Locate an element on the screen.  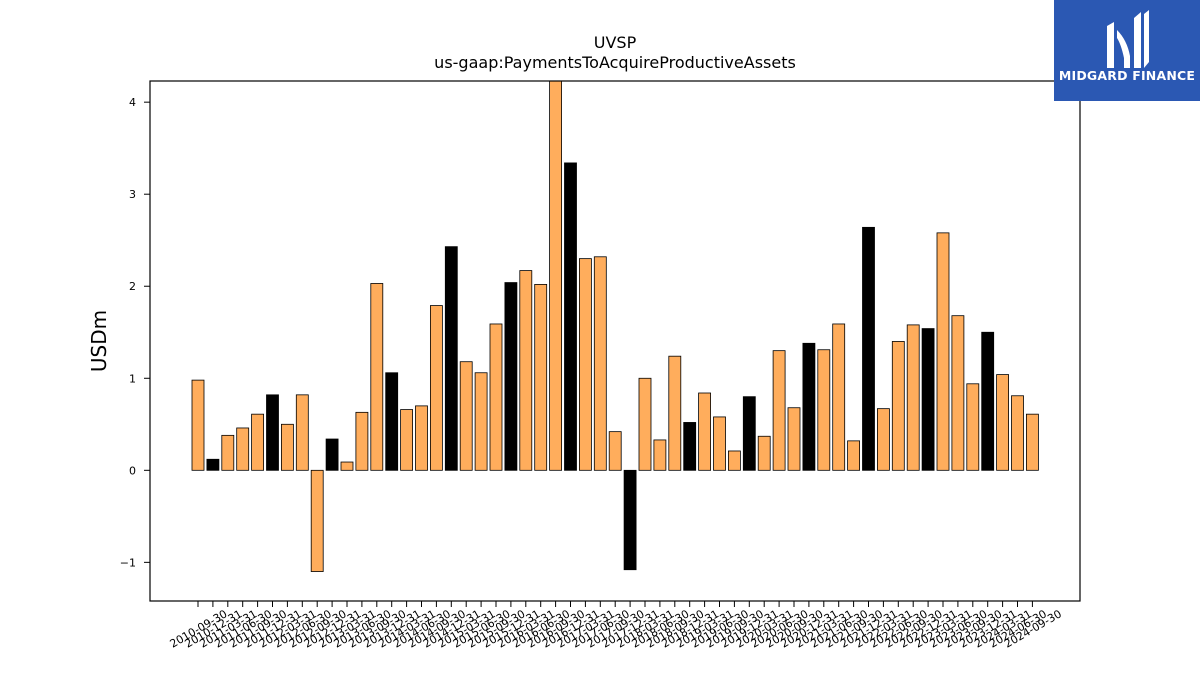
chart-title: UVSP is located at coordinates (615, 42).